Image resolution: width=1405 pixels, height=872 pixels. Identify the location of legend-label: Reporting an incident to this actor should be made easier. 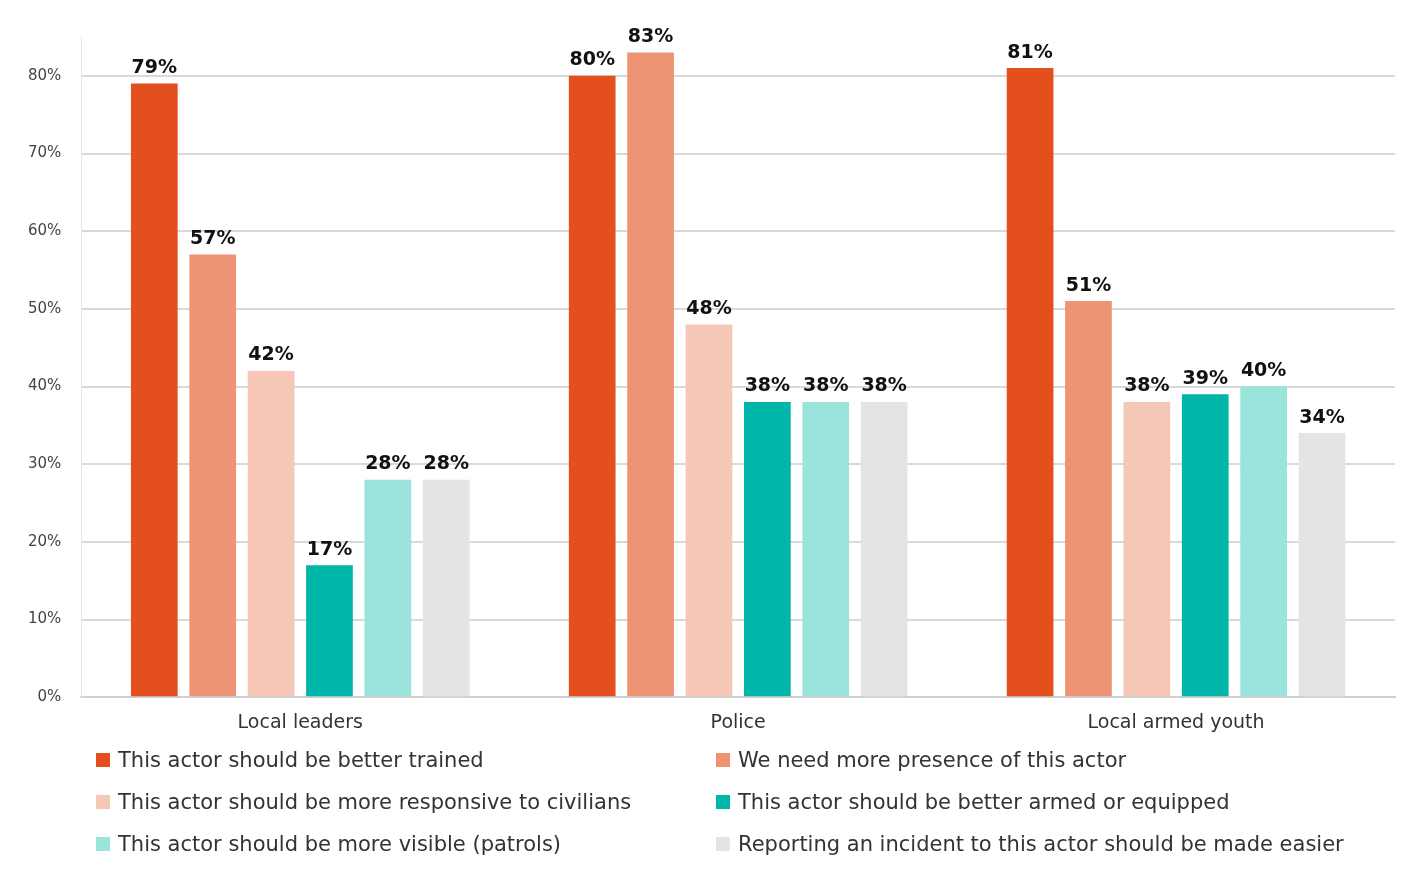
(1041, 844).